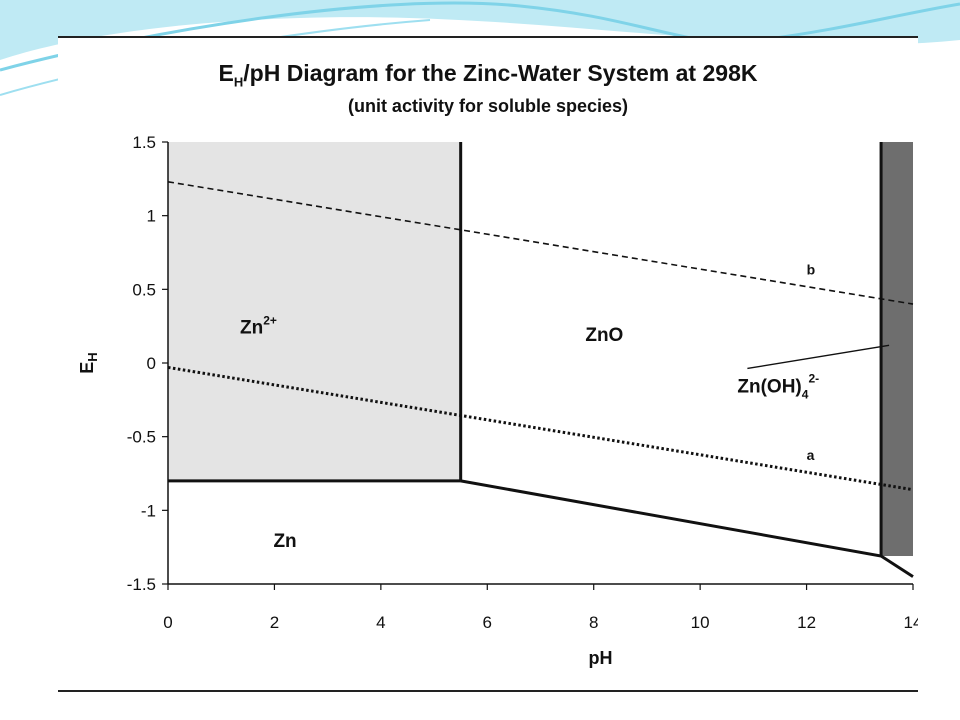  What do you see at coordinates (811, 455) in the screenshot?
I see `series-label-a: a` at bounding box center [811, 455].